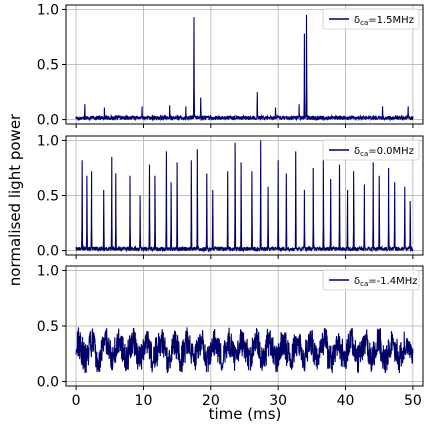 This screenshot has width=436, height=432. Describe the element at coordinates (346, 401) in the screenshot. I see `x-tick-label: 40` at that location.